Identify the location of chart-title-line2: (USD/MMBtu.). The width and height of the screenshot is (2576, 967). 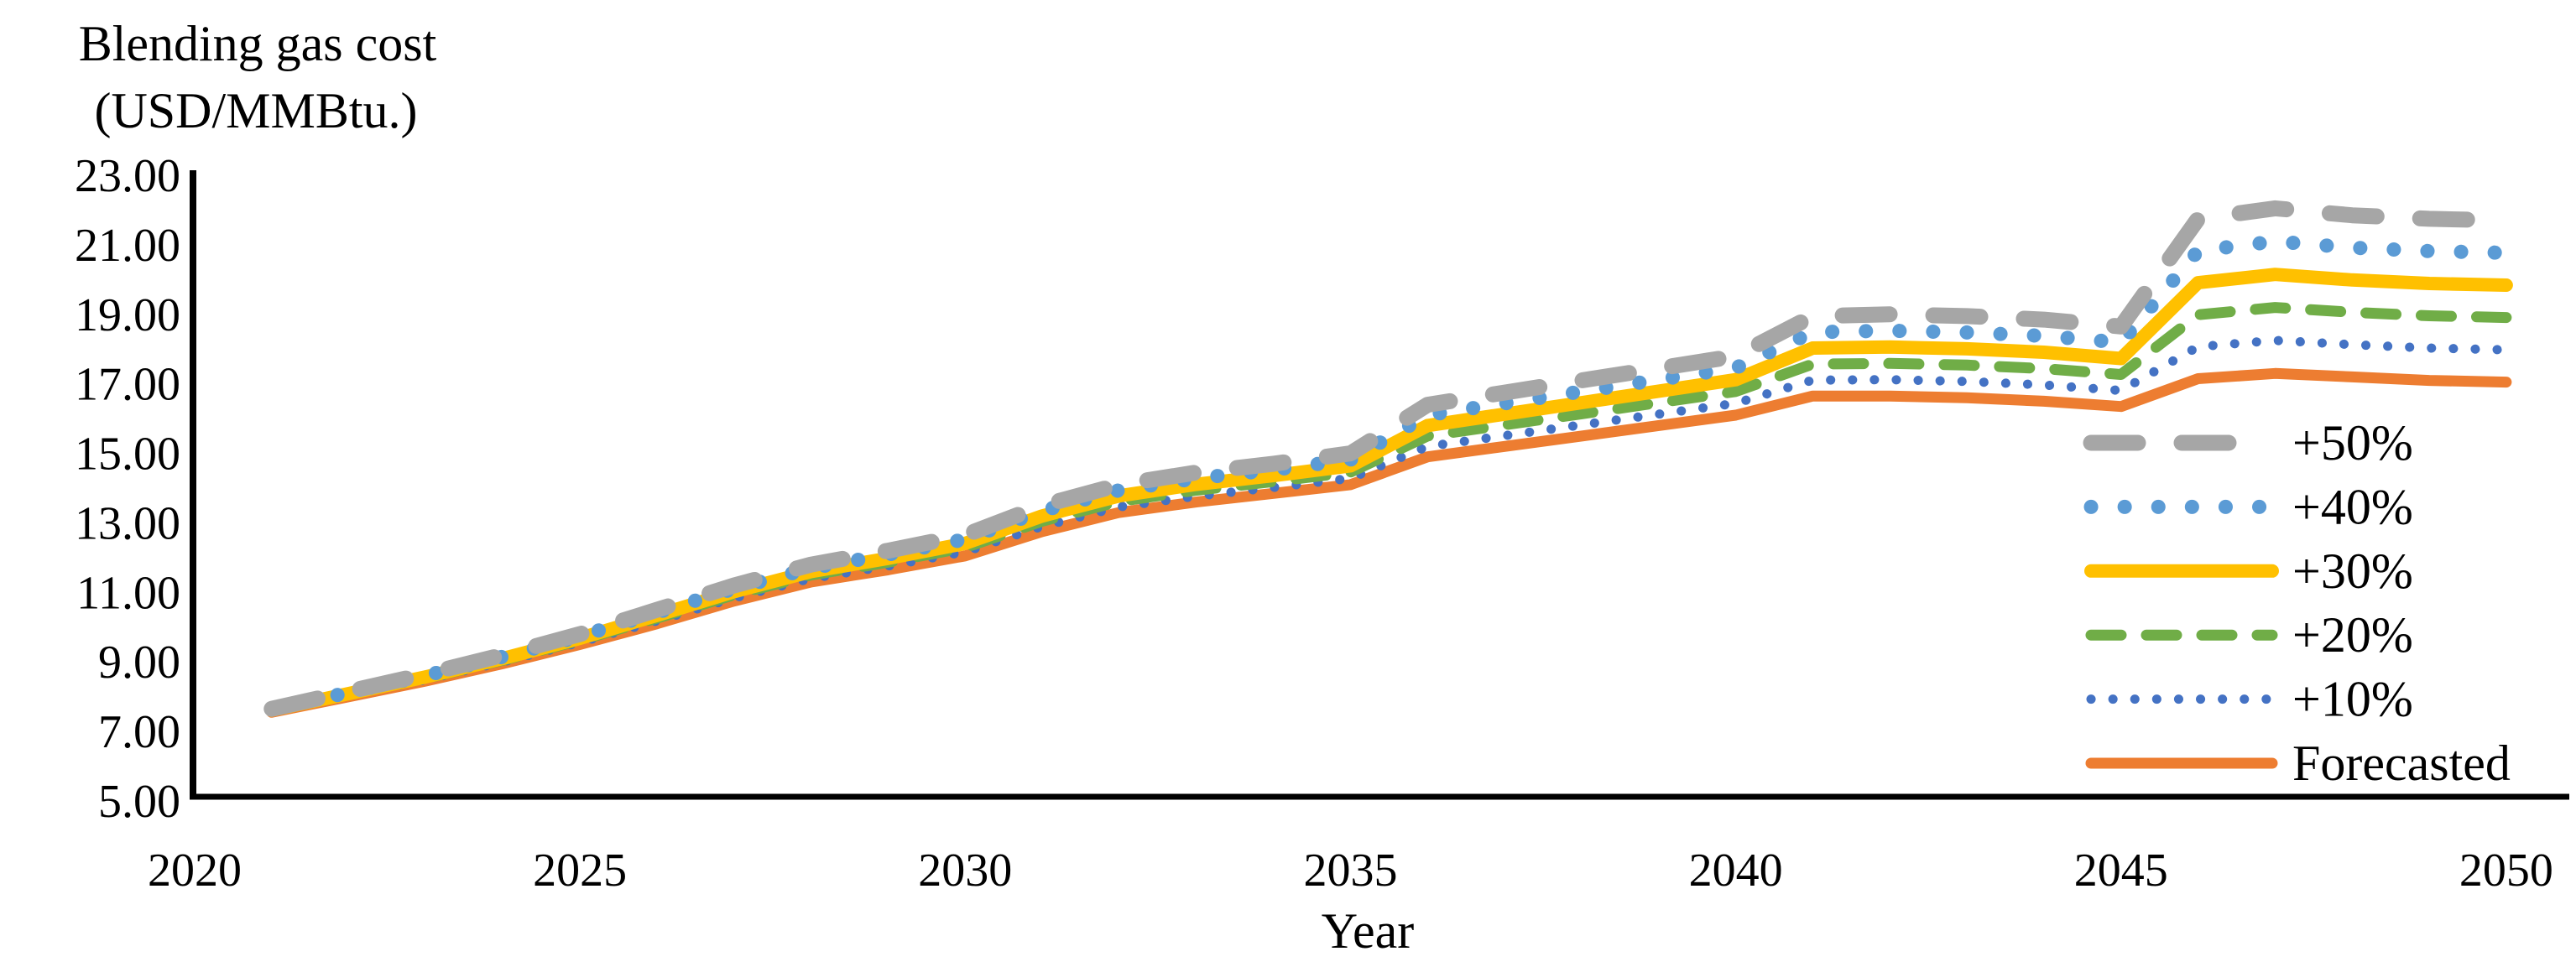
(255, 110).